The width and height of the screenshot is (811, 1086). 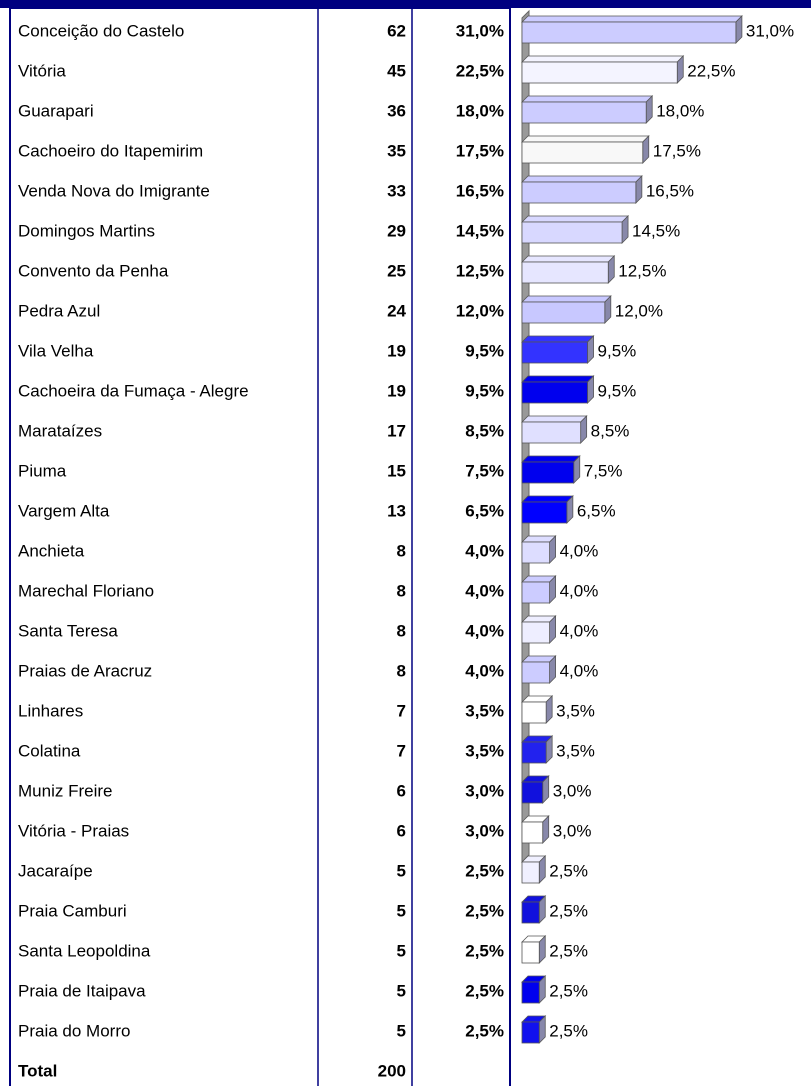 What do you see at coordinates (480, 230) in the screenshot?
I see `percent: 14,5%` at bounding box center [480, 230].